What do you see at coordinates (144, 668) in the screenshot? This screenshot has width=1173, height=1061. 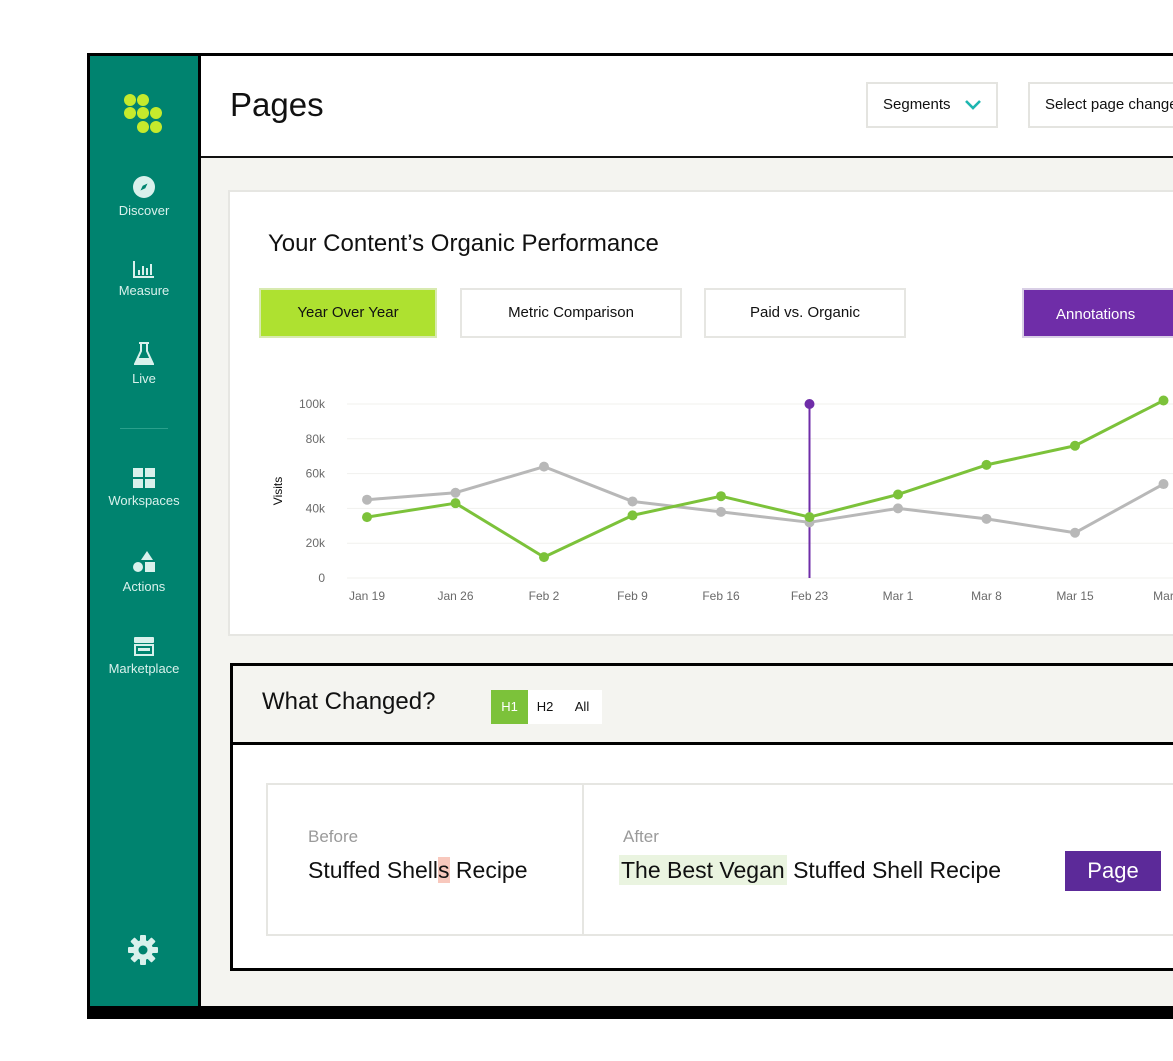 I see `sidebar-item-label: Marketplace` at bounding box center [144, 668].